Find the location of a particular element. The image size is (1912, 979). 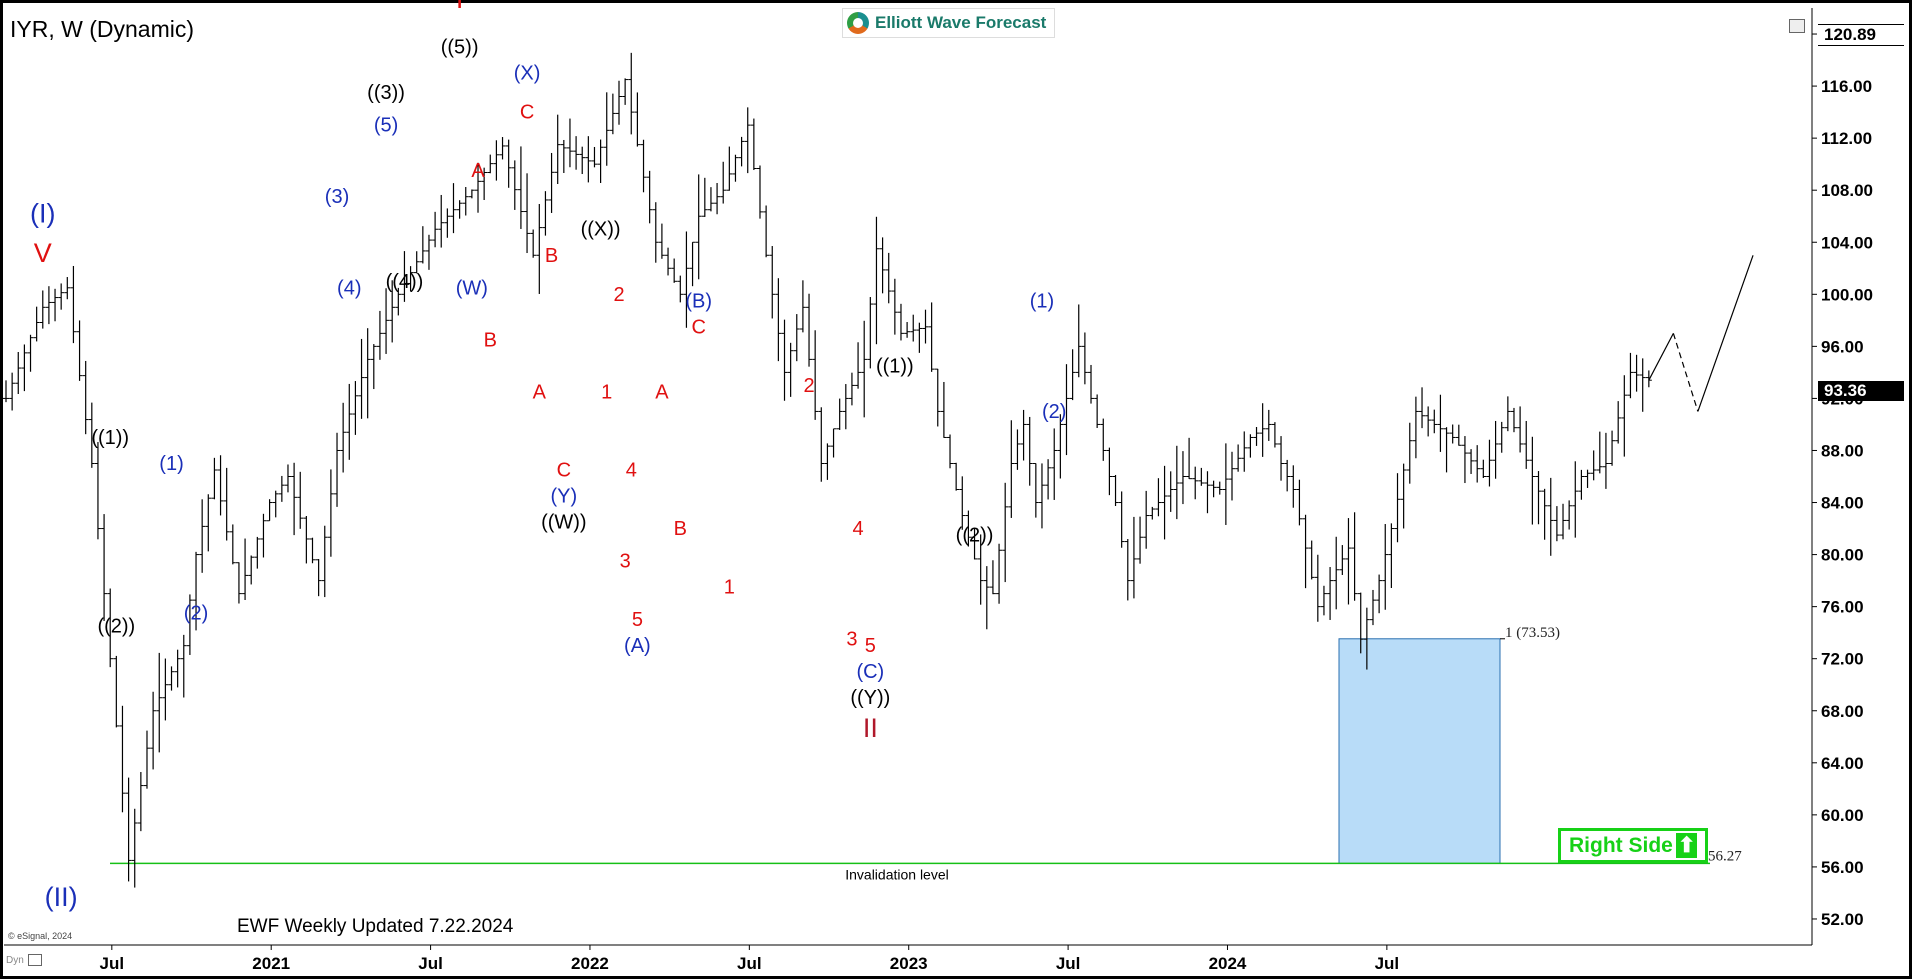

wave-label: (X) is located at coordinates (527, 74).